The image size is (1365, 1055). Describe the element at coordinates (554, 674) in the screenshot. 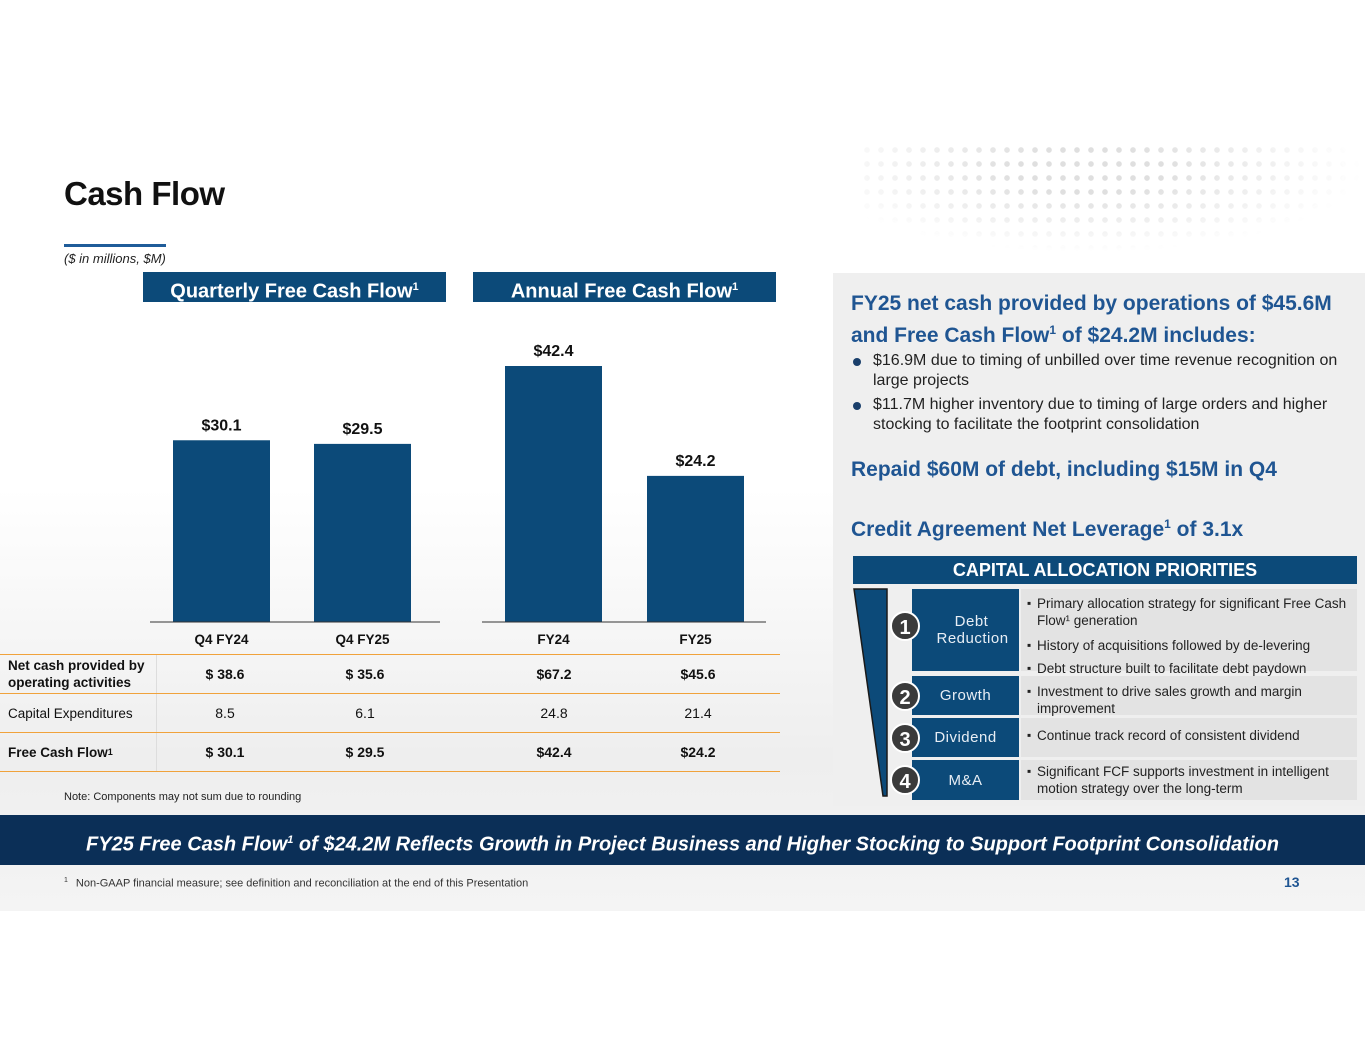

I see `table-cell: $67.2` at that location.